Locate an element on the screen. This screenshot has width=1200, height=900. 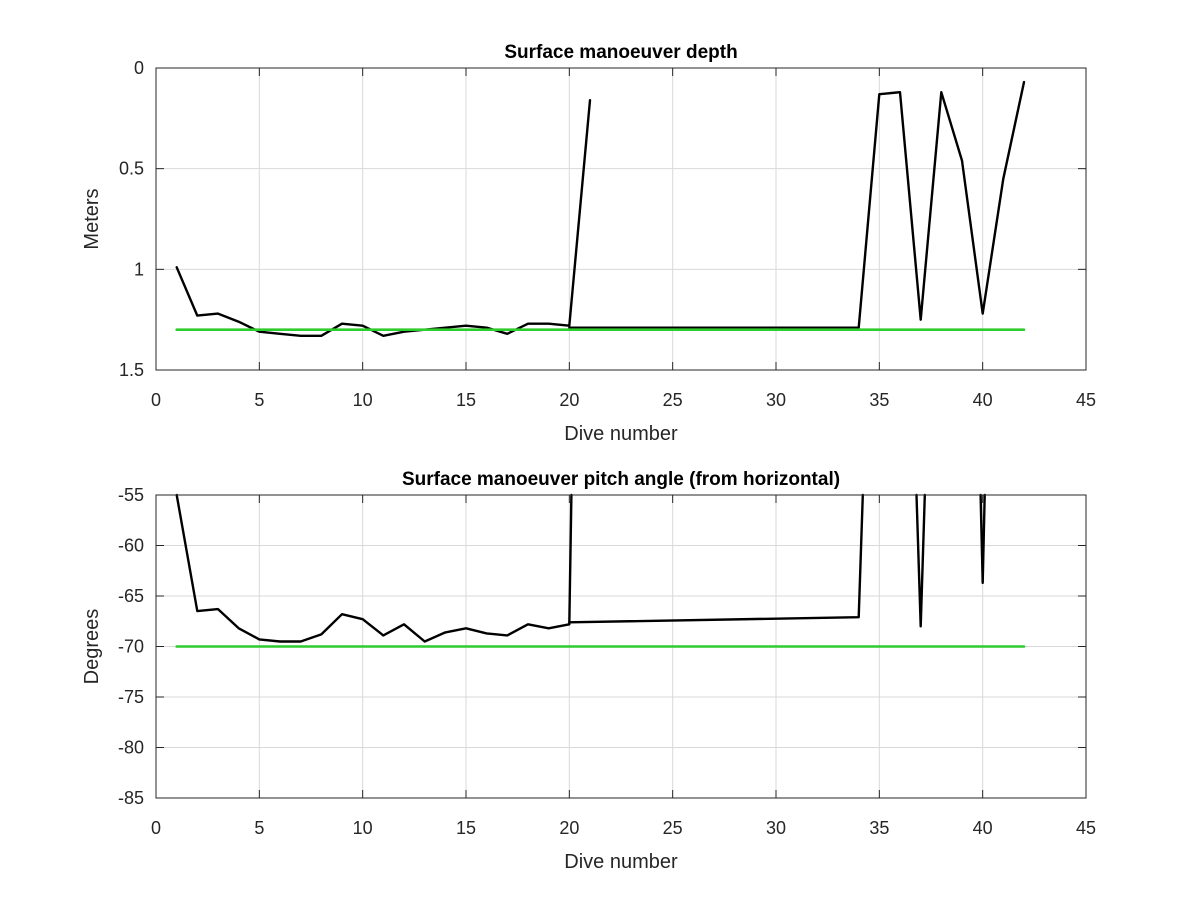
depth-x-tick-label: 15 is located at coordinates (466, 400).